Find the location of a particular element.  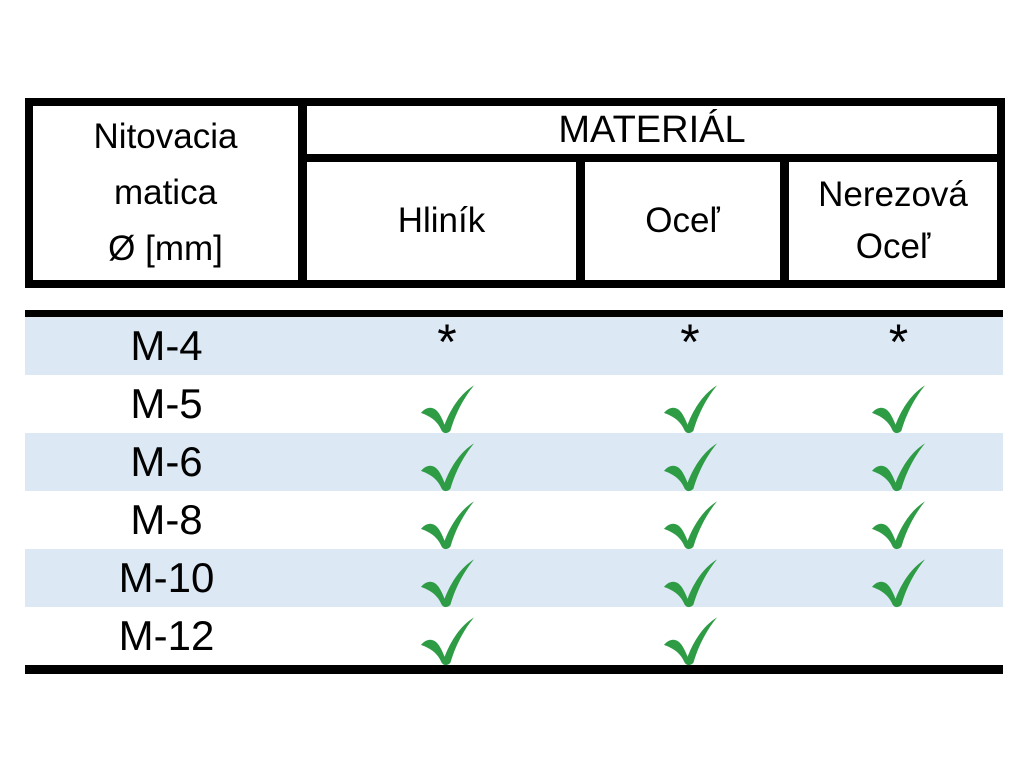

row-size-label: M-5 is located at coordinates (166, 403).